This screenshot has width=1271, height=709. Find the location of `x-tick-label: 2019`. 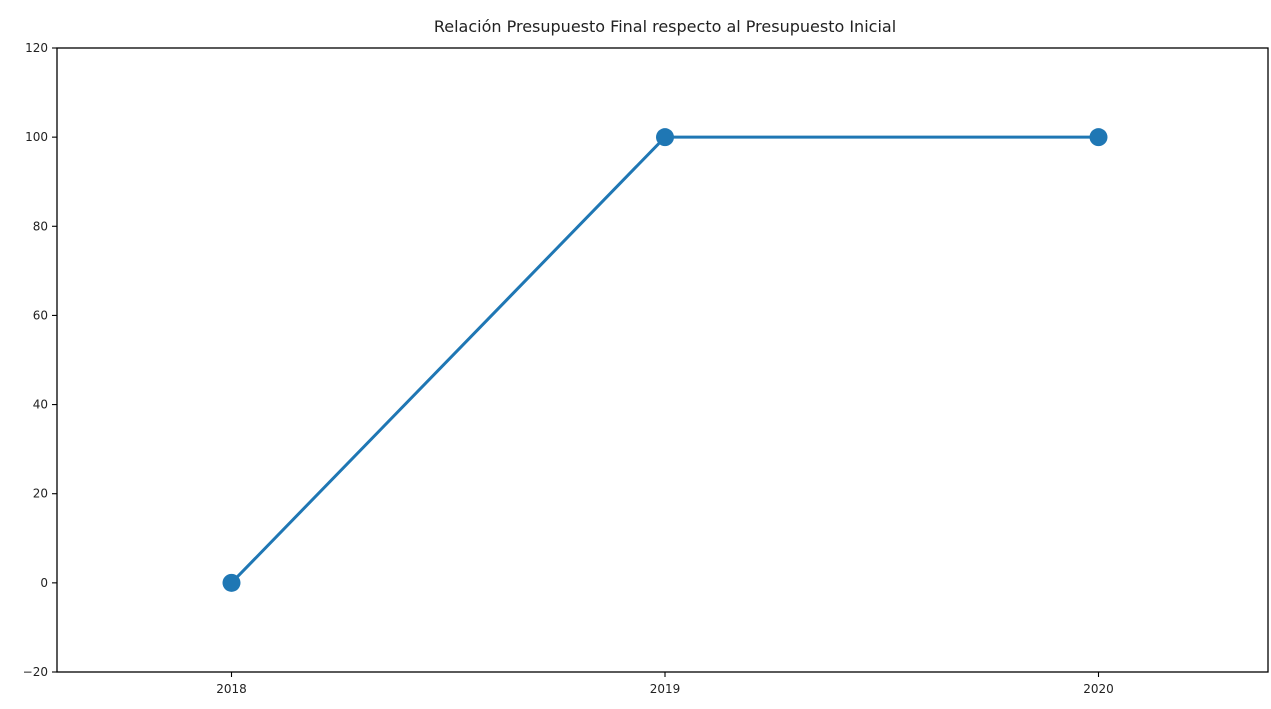

x-tick-label: 2019 is located at coordinates (665, 689).